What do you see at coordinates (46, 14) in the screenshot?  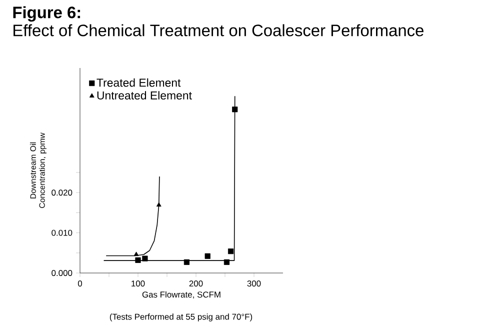 I see `chart-title: Figure 6:` at bounding box center [46, 14].